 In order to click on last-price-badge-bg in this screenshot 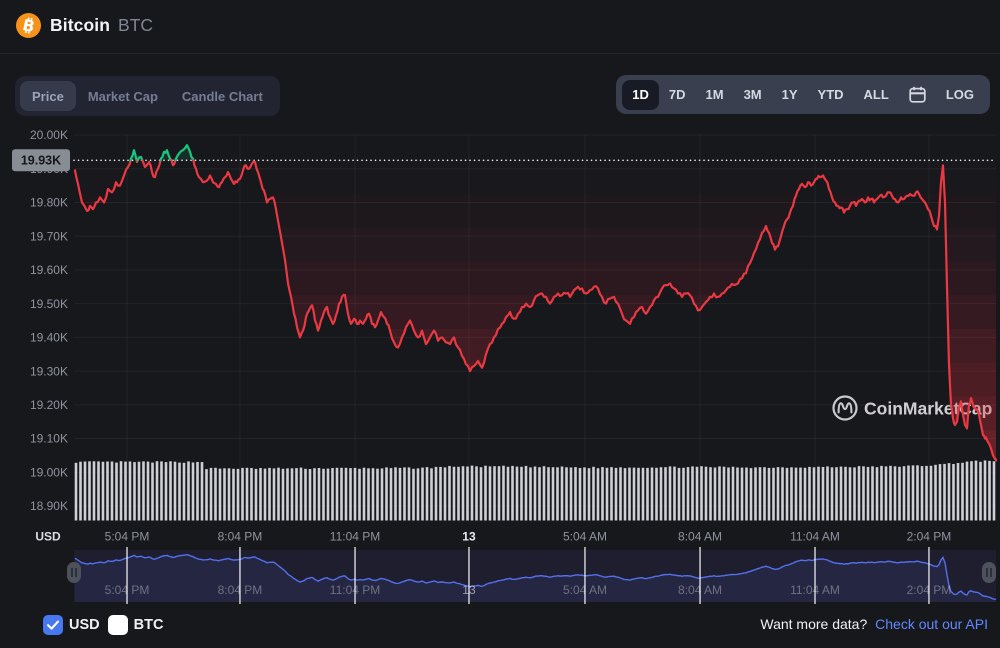, I will do `click(41, 160)`.